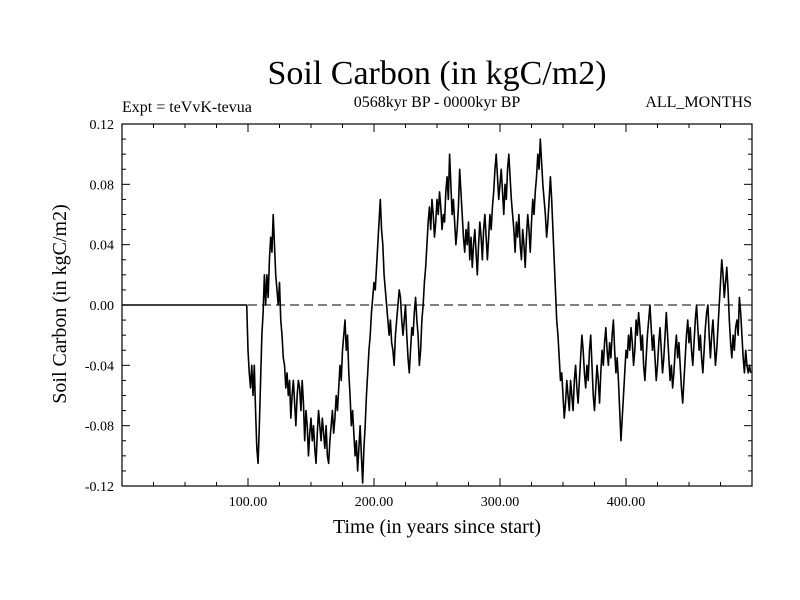 The width and height of the screenshot is (800, 600). Describe the element at coordinates (698, 102) in the screenshot. I see `months-label: ALL_MONTHS` at that location.